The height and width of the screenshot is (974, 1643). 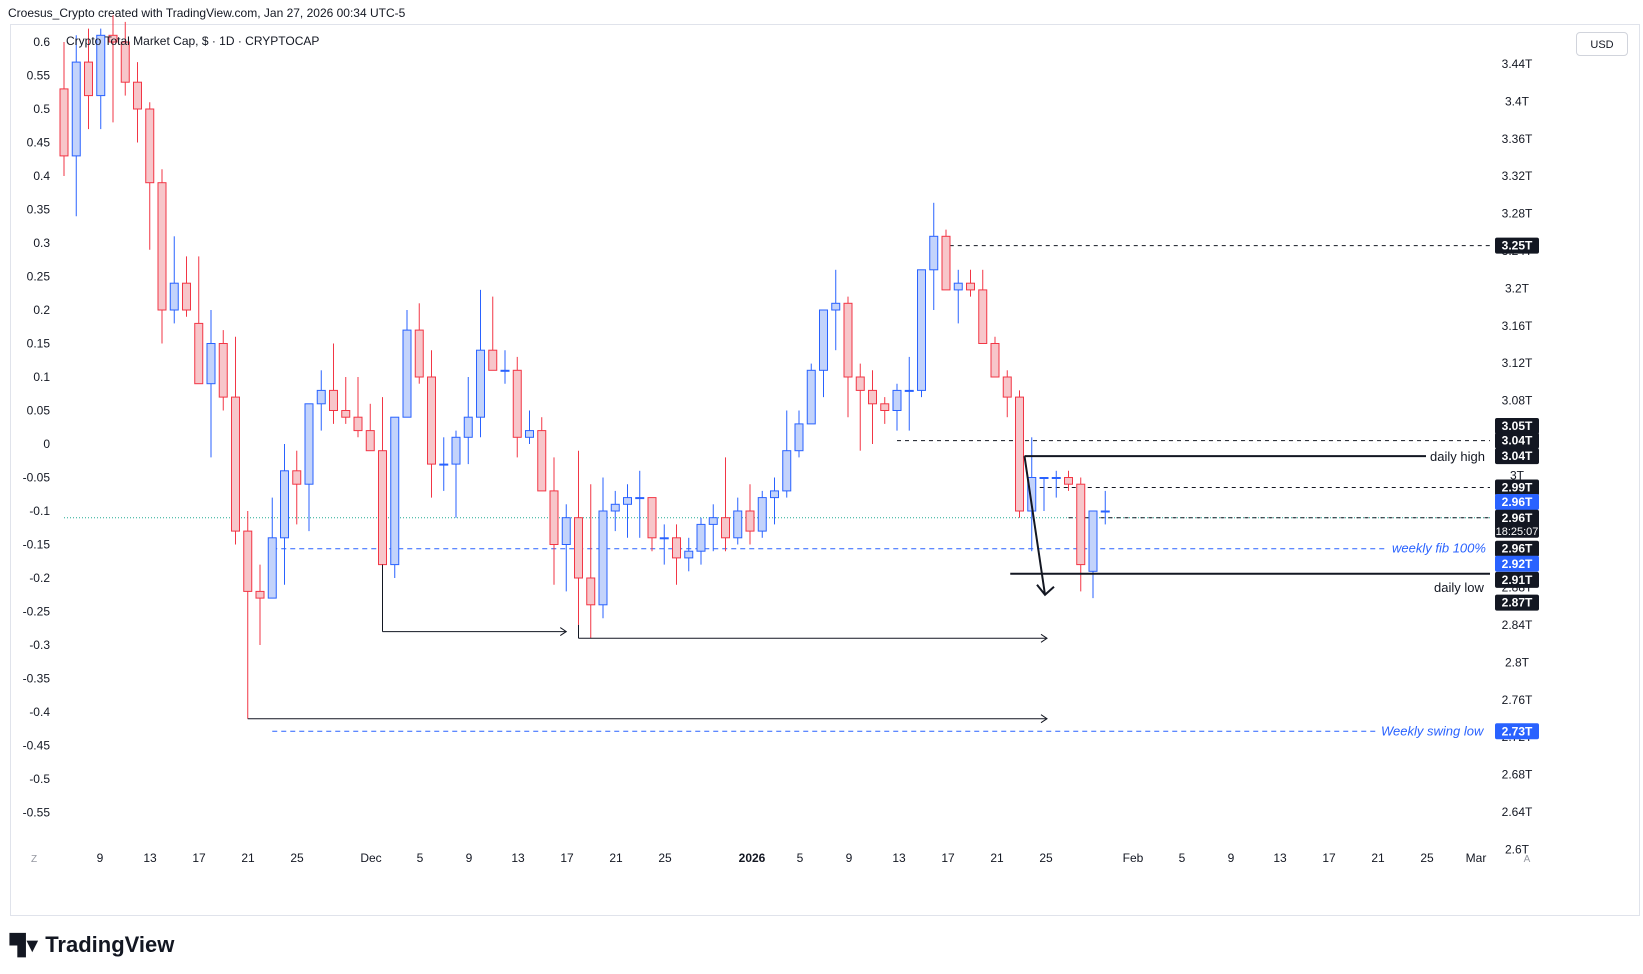 I want to click on right-axis-tick: 3.16T, so click(x=1517, y=326).